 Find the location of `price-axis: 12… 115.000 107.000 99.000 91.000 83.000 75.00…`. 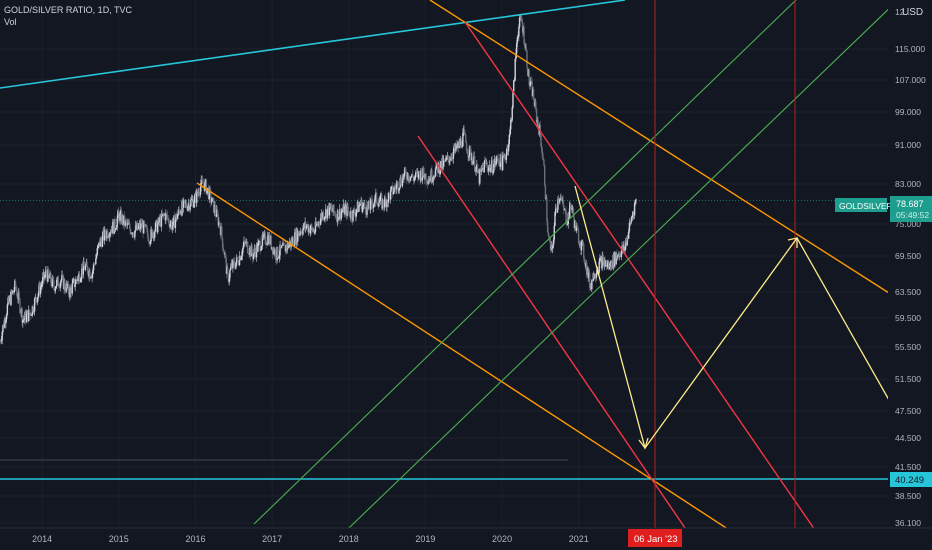

price-axis: 12… 115.000 107.000 99.000 91.000 83.000 75.00… is located at coordinates (910, 264).